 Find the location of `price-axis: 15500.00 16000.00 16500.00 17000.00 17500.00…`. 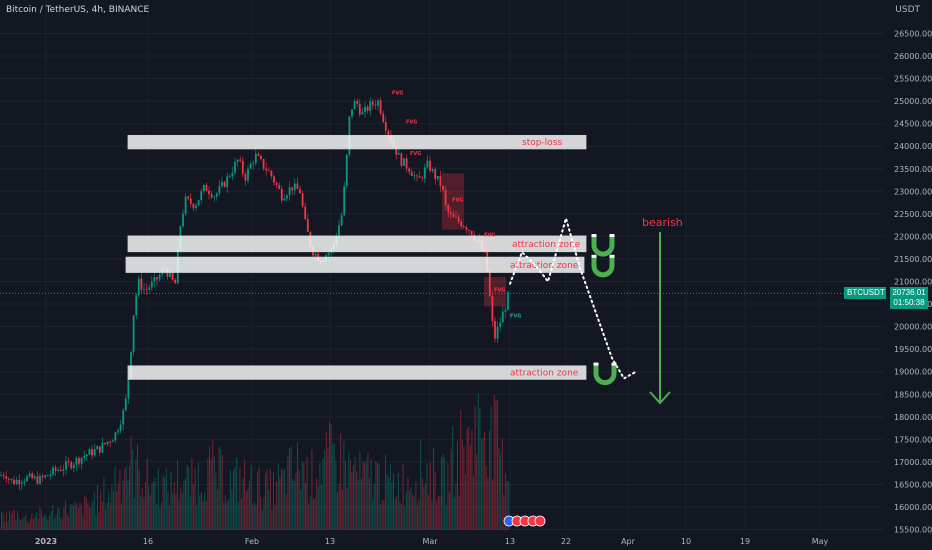

price-axis: 15500.00 16000.00 16500.00 17000.00 17500.00… is located at coordinates (913, 281).